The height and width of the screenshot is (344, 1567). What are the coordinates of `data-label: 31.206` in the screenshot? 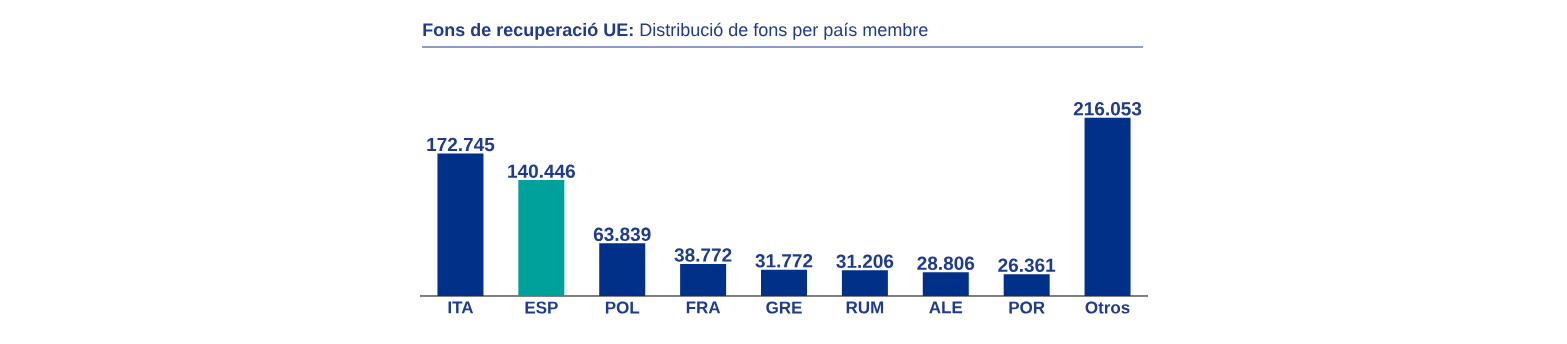 It's located at (865, 261).